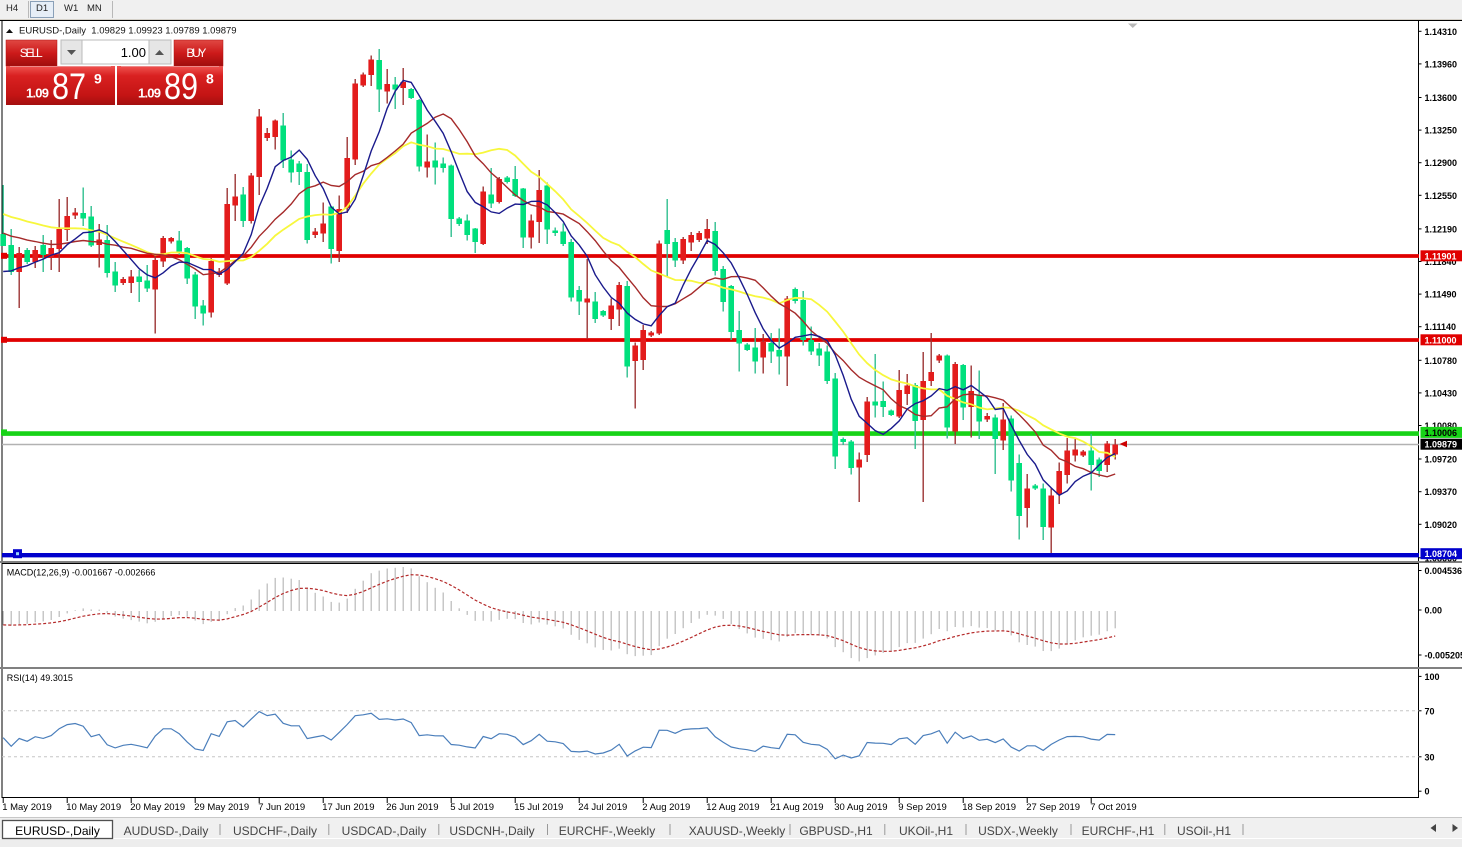  Describe the element at coordinates (1441, 98) in the screenshot. I see `svg-text: 1.13600` at that location.